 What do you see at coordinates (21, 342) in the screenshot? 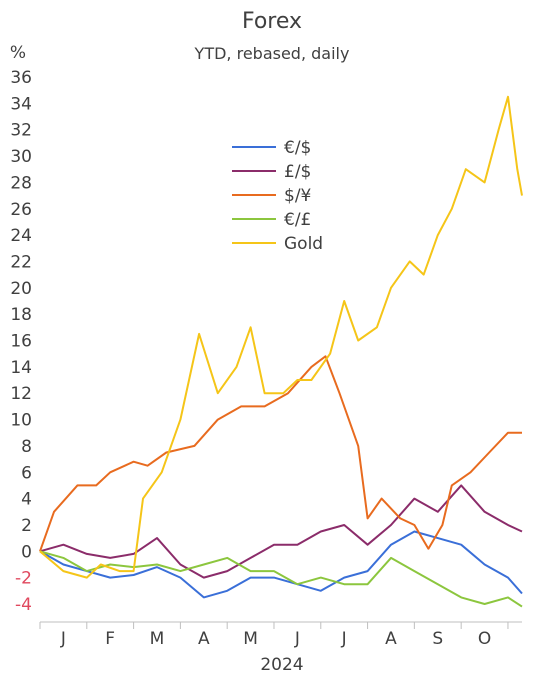
I see `y-tick-label: 16` at bounding box center [21, 342].